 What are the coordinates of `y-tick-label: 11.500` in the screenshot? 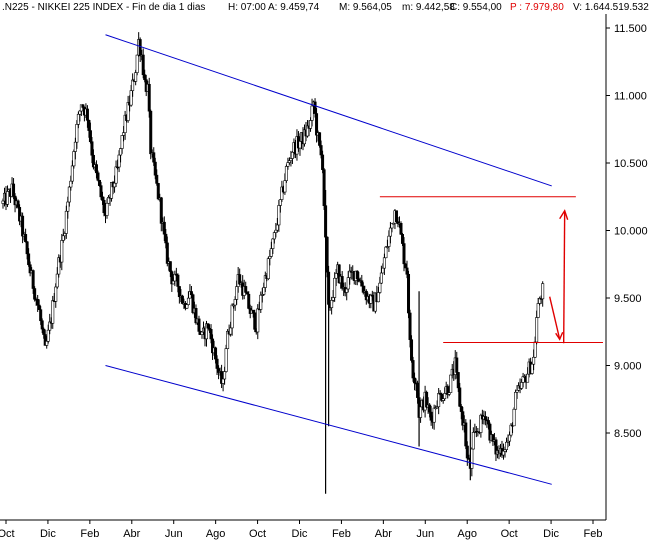 It's located at (630, 29).